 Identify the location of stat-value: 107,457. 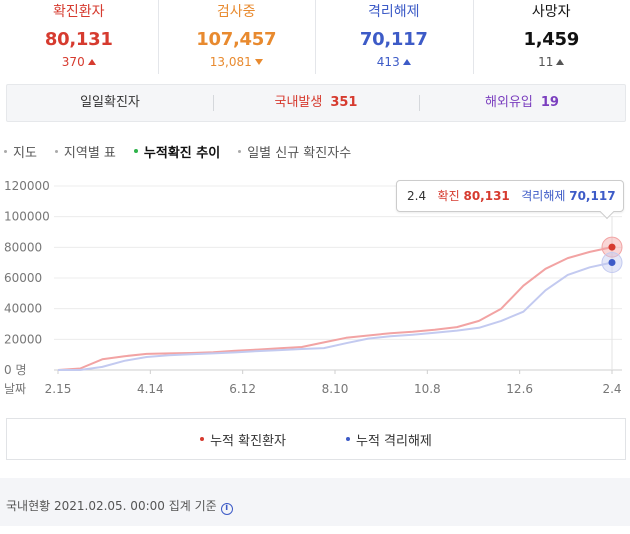
(237, 40).